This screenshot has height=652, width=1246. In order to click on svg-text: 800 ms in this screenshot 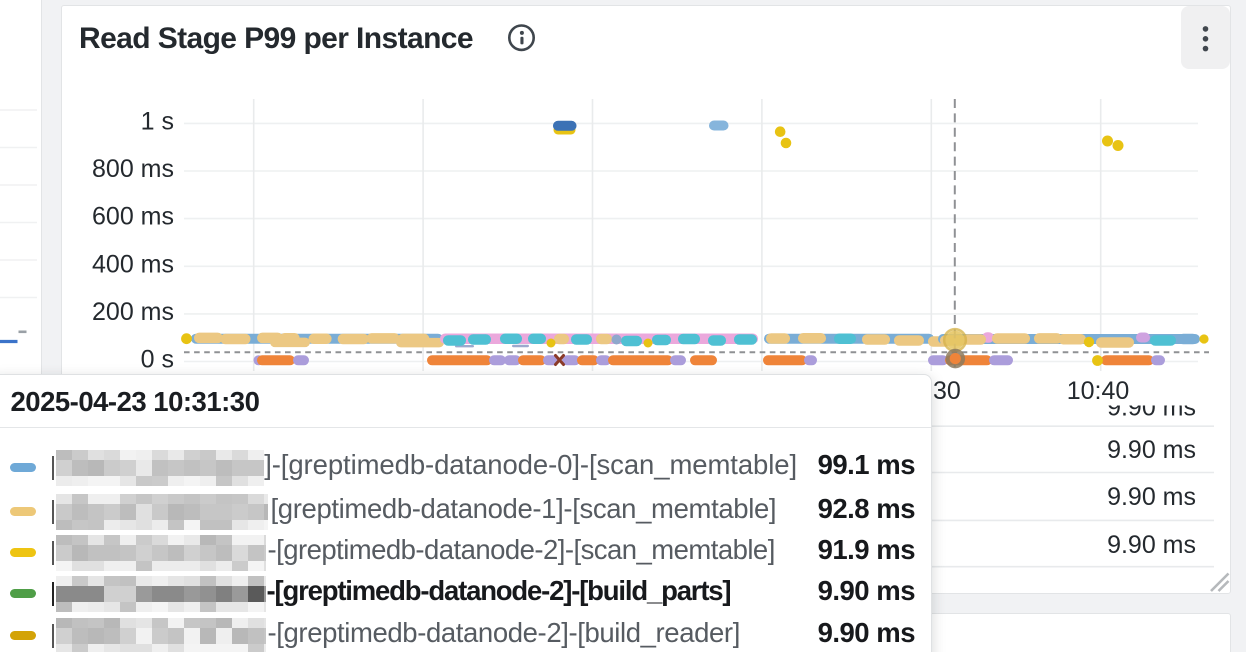, I will do `click(133, 169)`.